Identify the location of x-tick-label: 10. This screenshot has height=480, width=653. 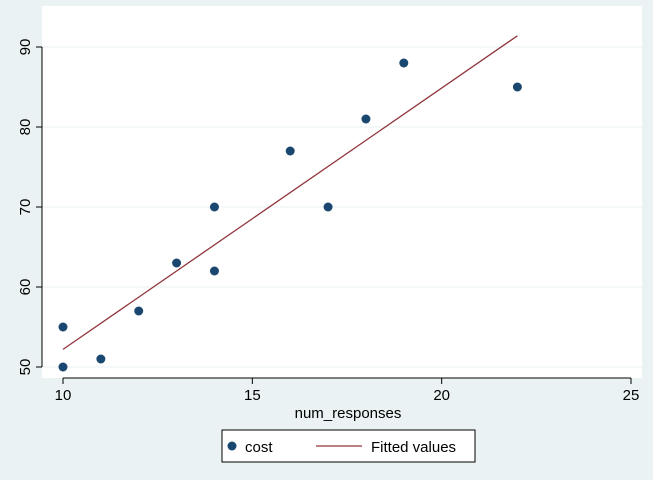
(63, 395).